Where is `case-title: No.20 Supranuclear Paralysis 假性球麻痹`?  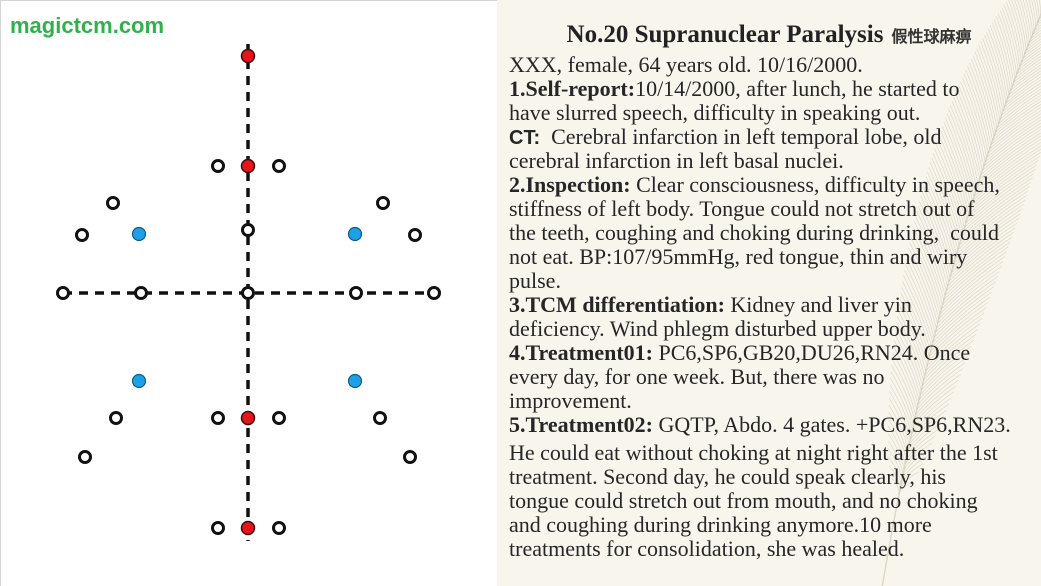
case-title: No.20 Supranuclear Paralysis 假性球麻痹 is located at coordinates (769, 36).